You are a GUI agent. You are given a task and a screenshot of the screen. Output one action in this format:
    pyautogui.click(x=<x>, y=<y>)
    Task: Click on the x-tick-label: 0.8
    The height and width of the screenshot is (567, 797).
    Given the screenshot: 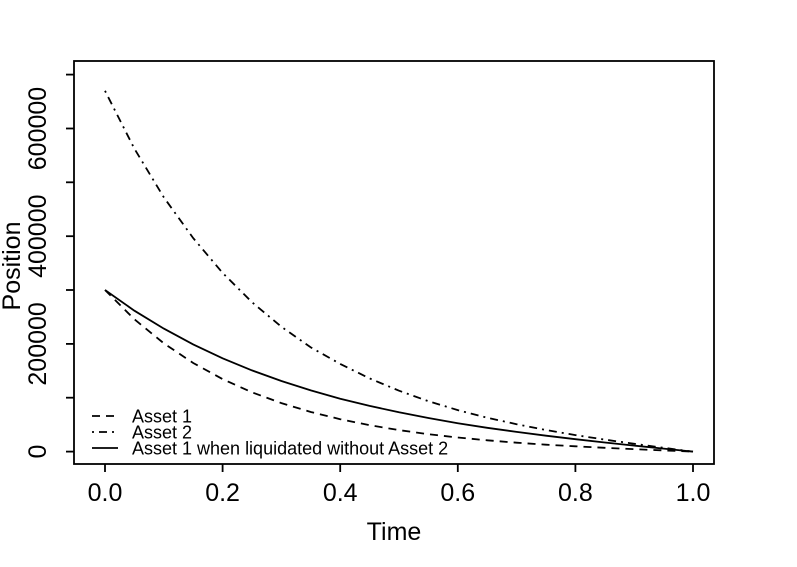 What is the action you would take?
    pyautogui.click(x=575, y=493)
    